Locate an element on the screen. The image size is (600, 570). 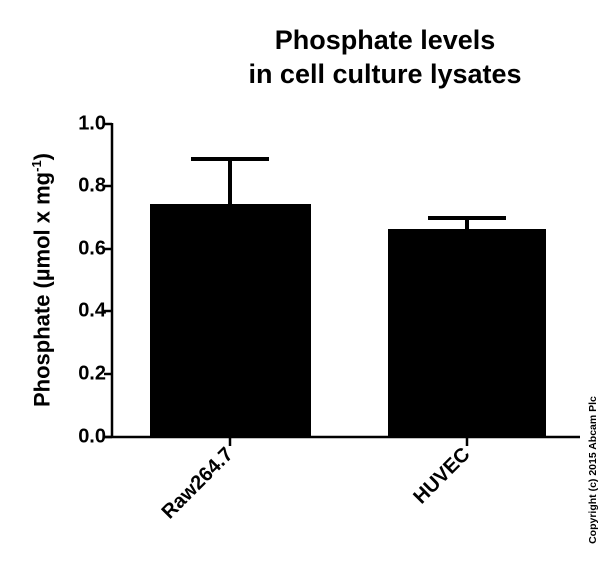
y-tick-label: 1.0 is located at coordinates (92, 123).